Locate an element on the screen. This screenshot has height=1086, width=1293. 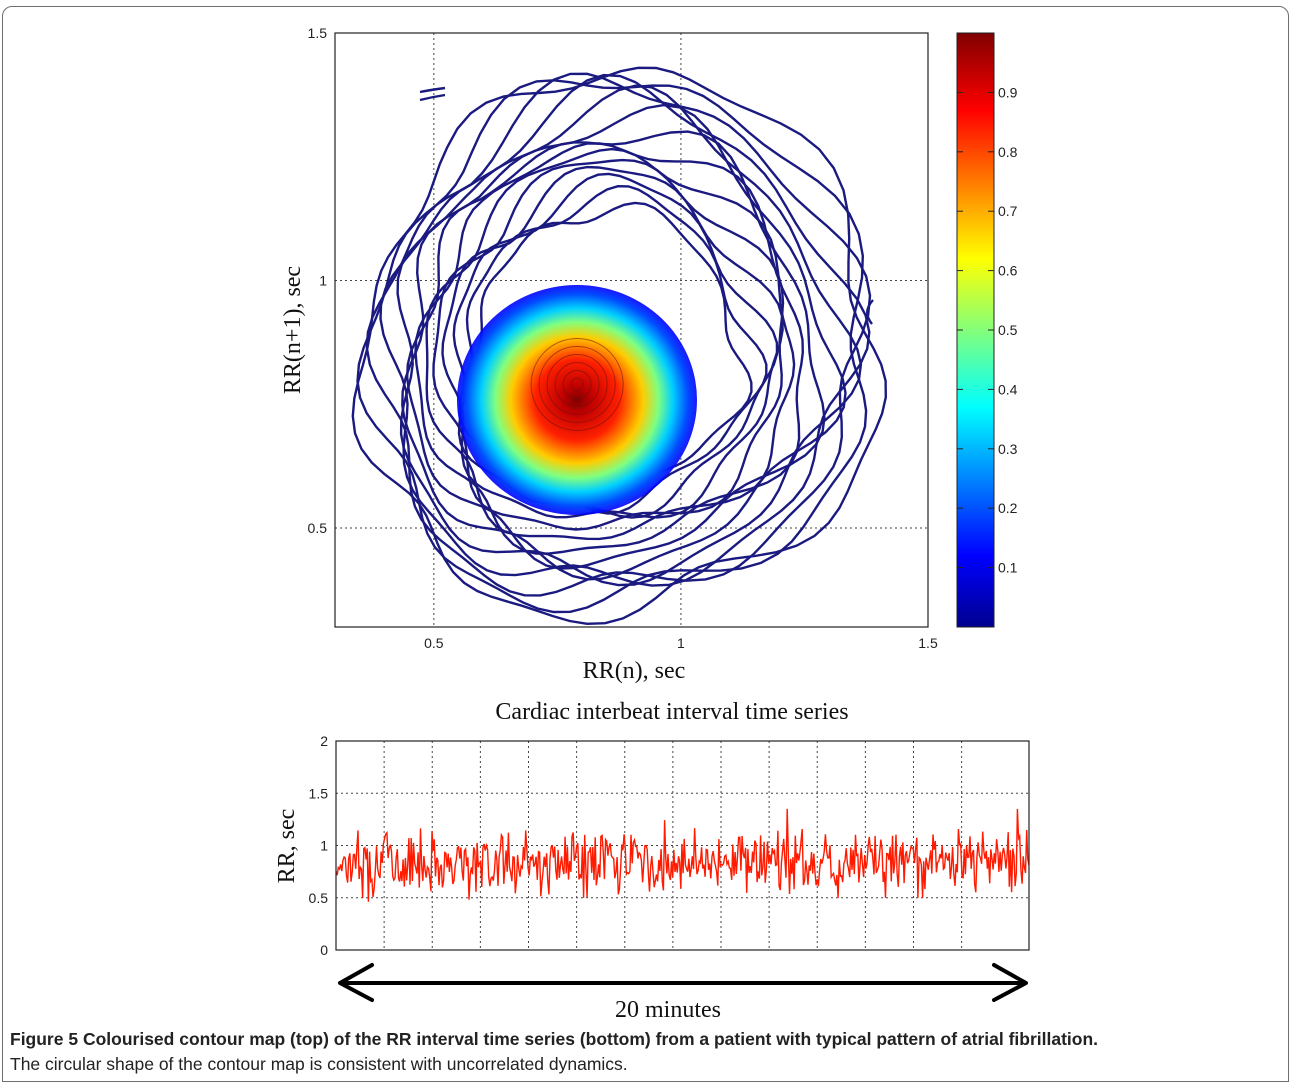
caption-label: Figure 5 is located at coordinates (44, 1039).